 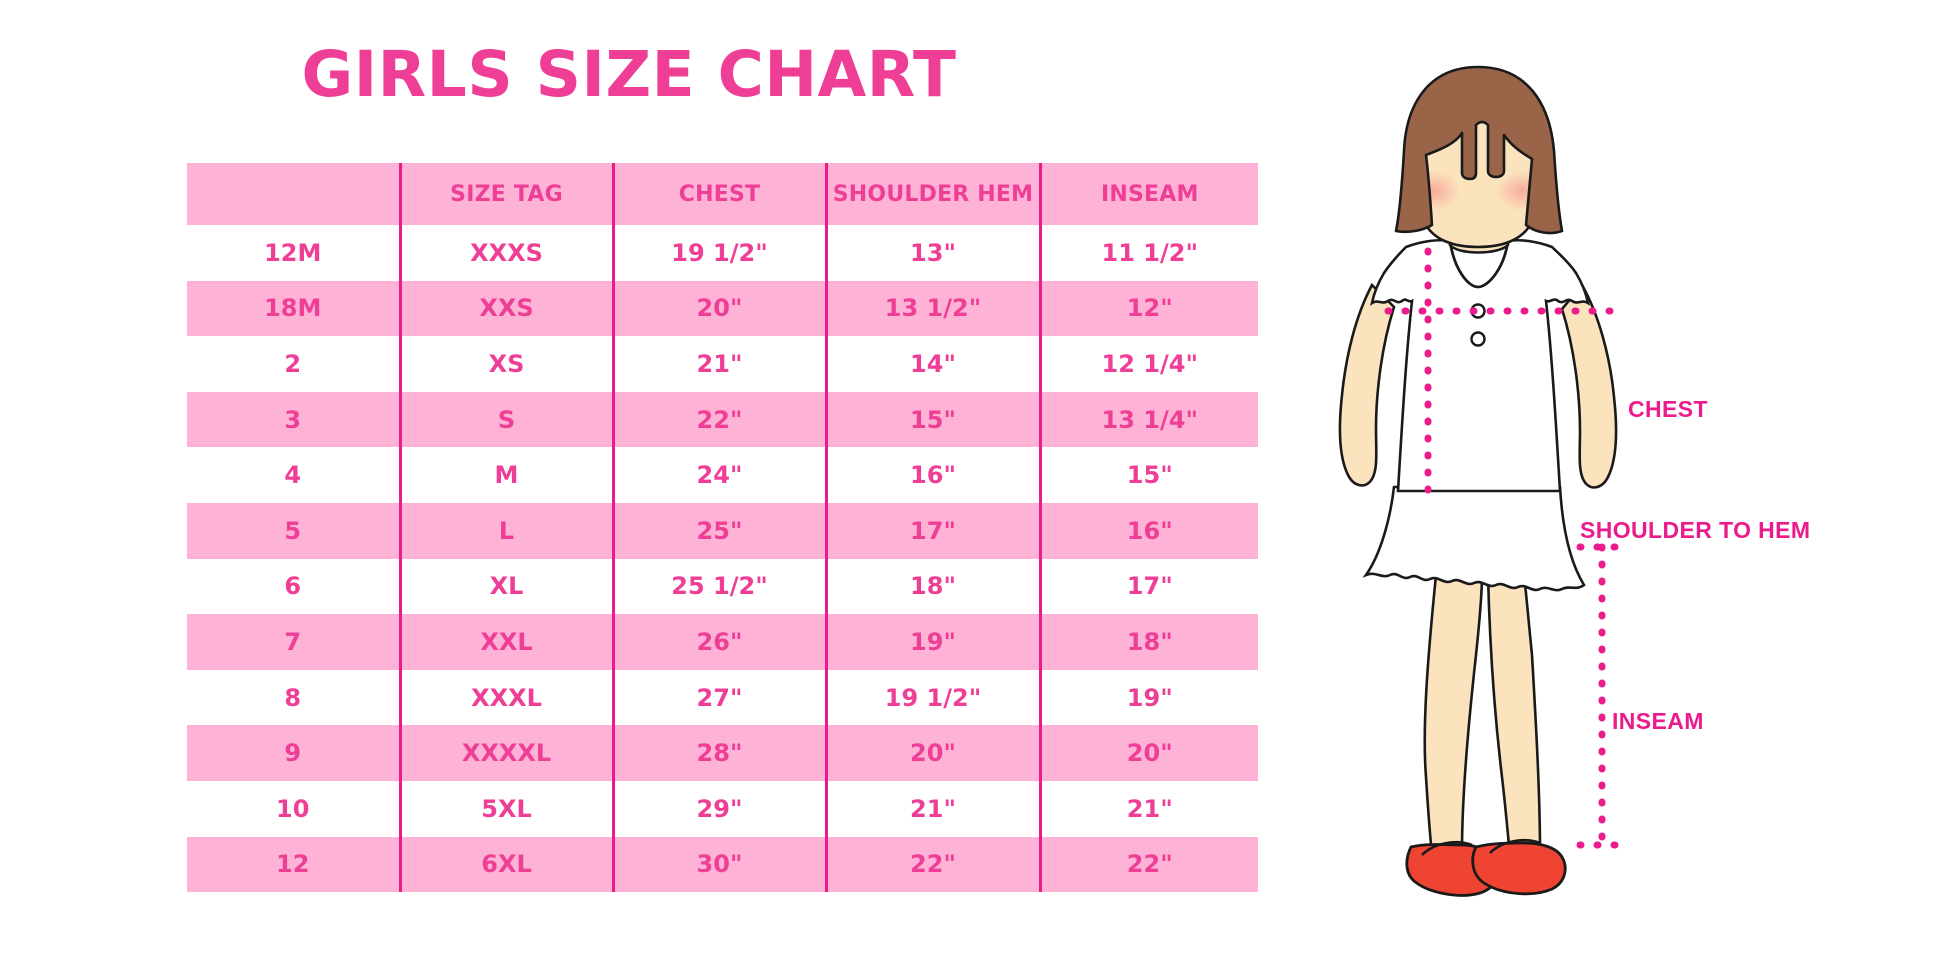 I want to click on cell-size: 3, so click(x=293, y=419).